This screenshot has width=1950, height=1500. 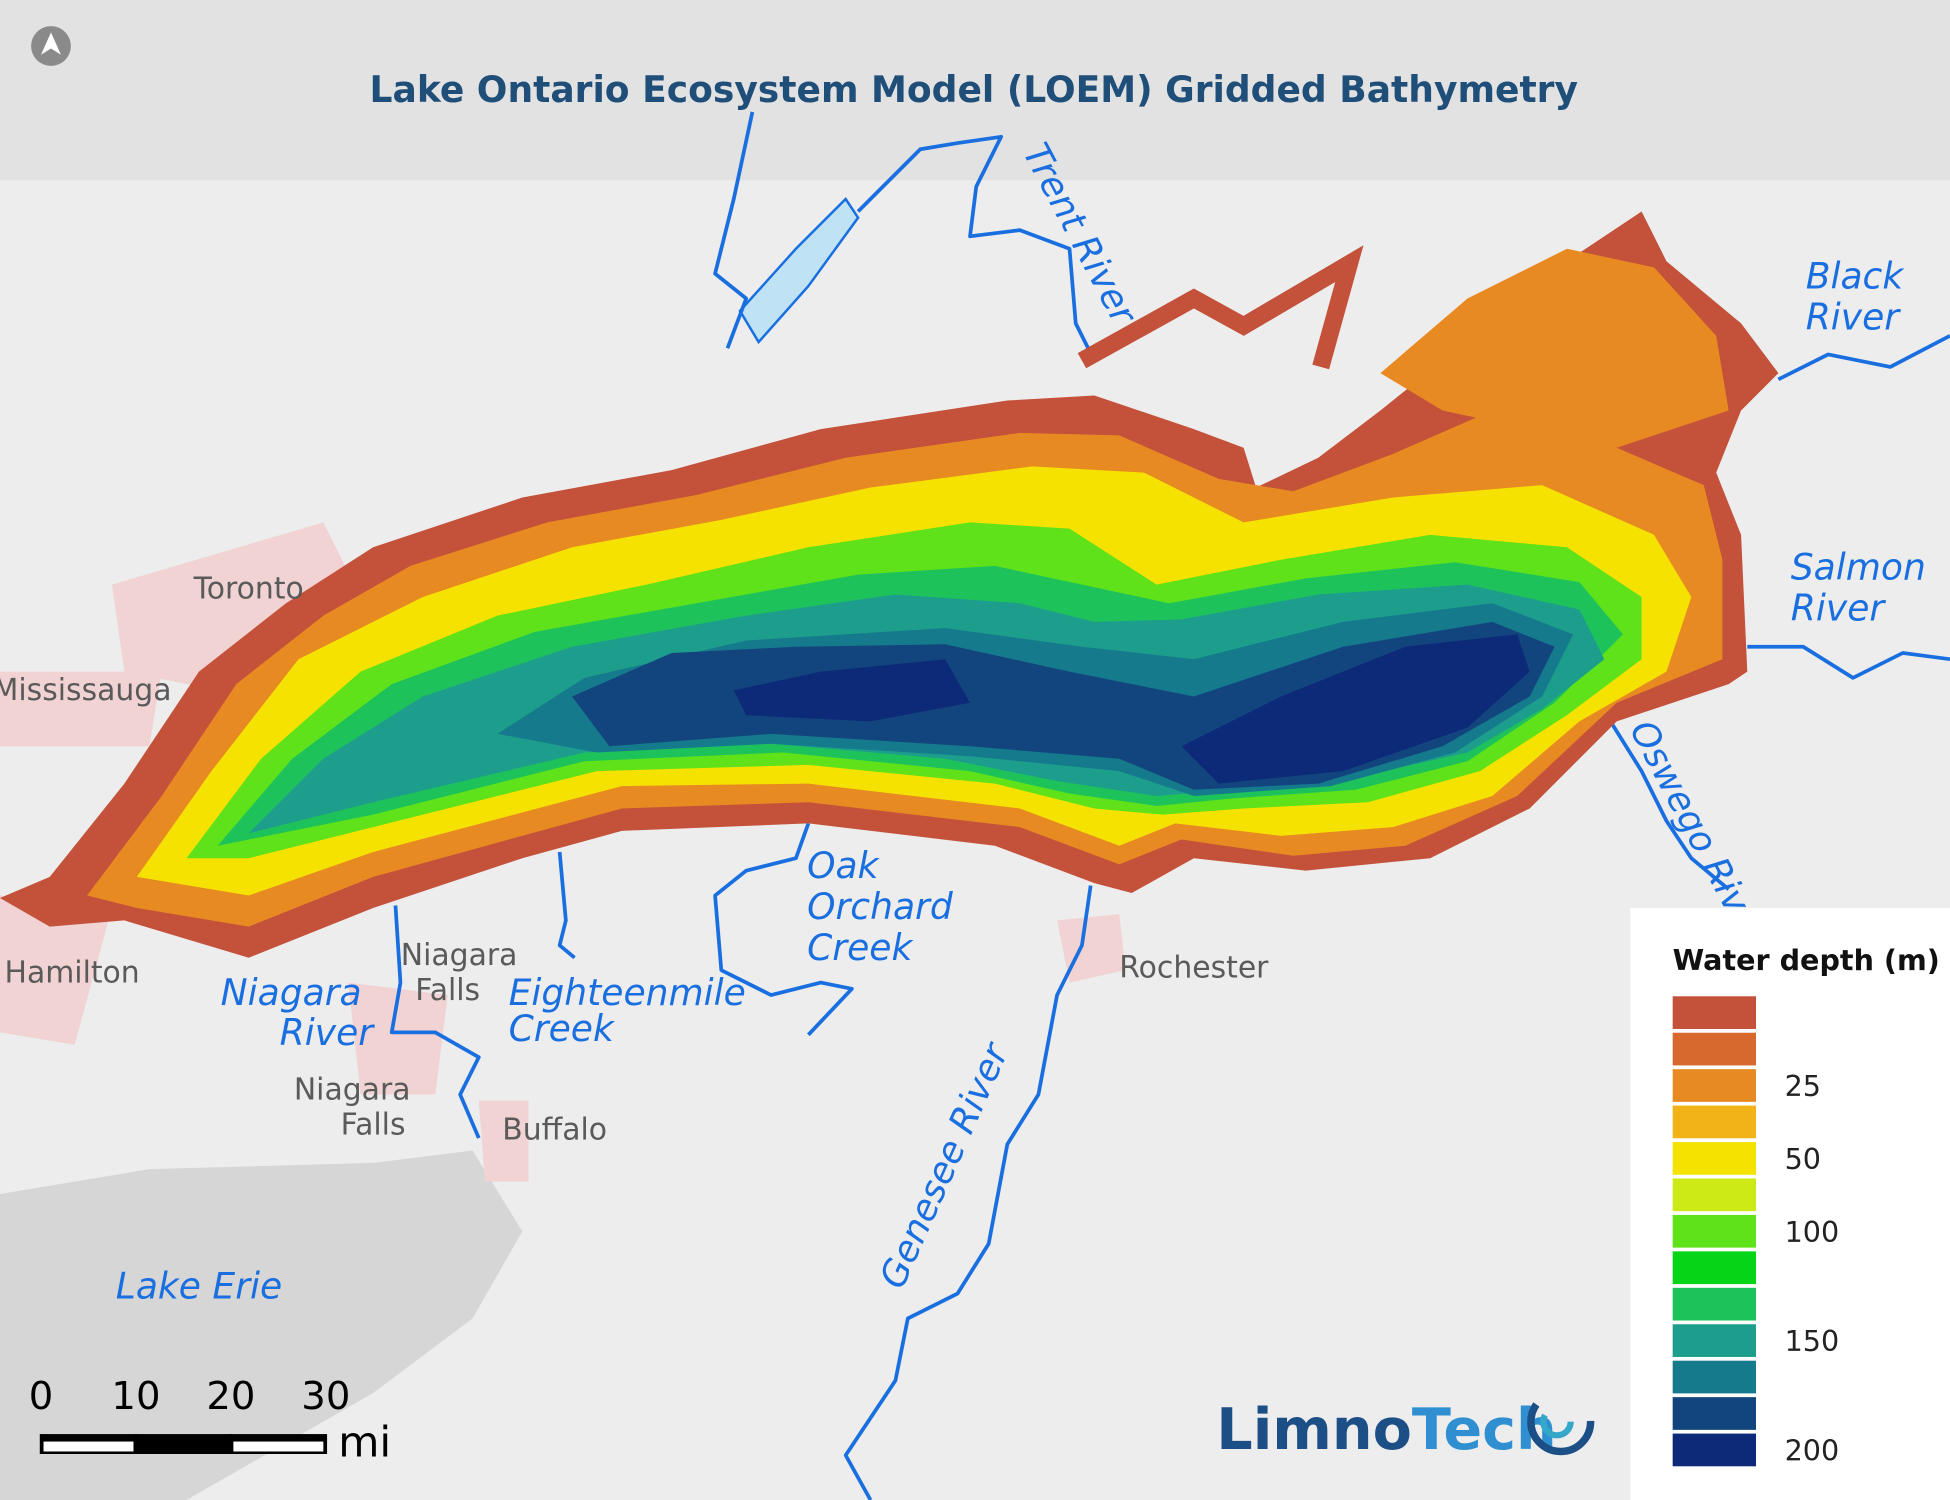 I want to click on place-label: Hamilton, so click(x=72, y=973).